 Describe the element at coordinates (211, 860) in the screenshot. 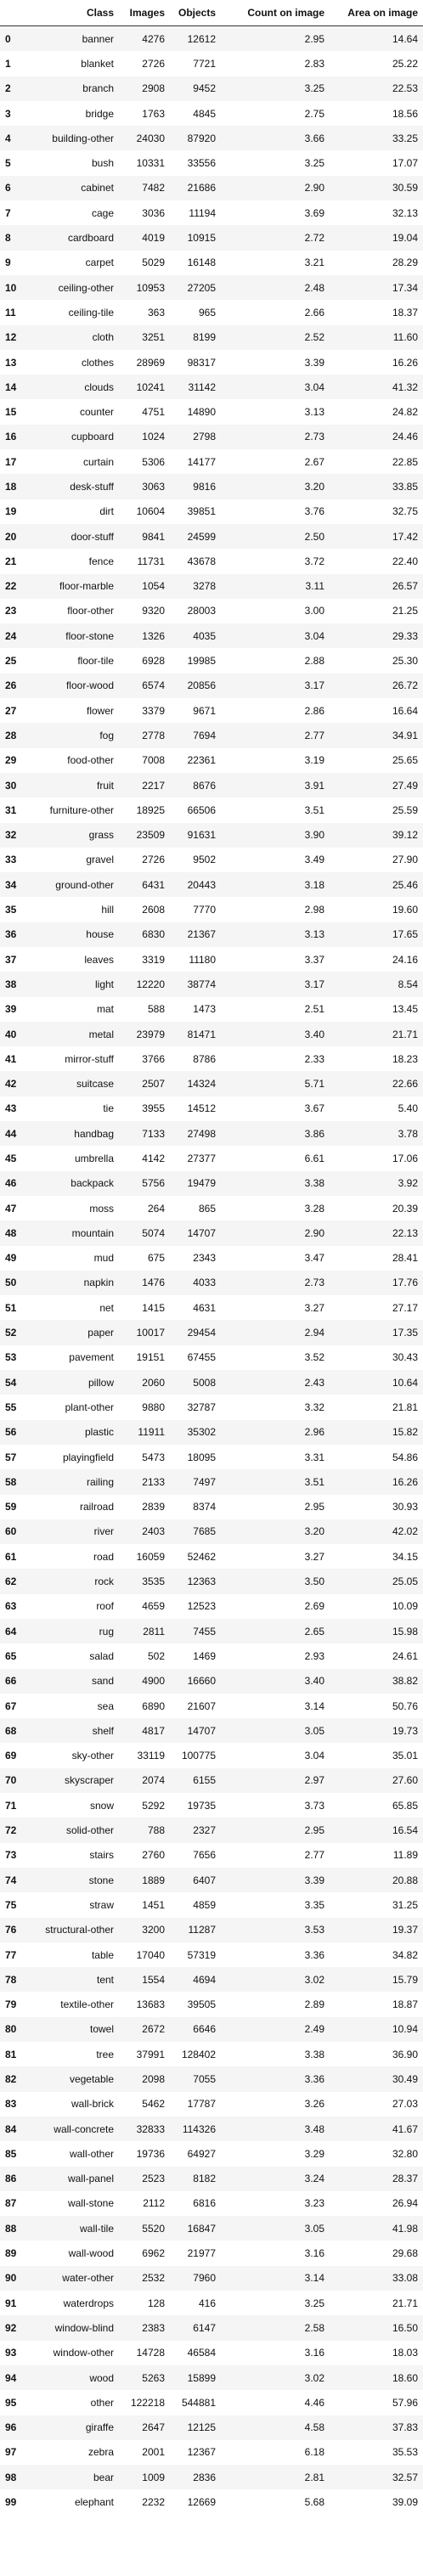

I see `table-row: 33 gravel 2726 9502 3.49 27.90` at that location.